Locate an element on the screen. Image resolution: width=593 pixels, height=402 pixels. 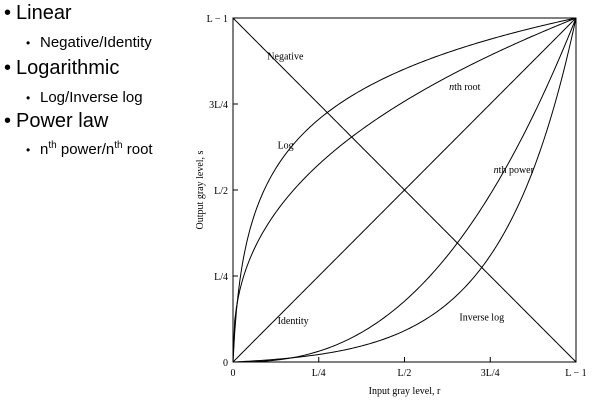
bullet-power-sub: • nth power/nth root is located at coordinates (89, 149).